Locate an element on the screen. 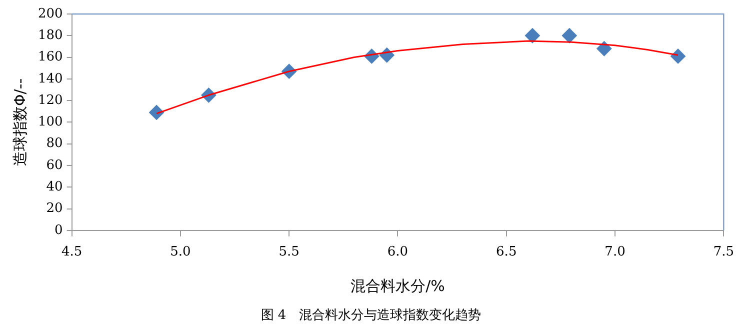 This screenshot has height=332, width=742. x-tick-label: 5.5 is located at coordinates (289, 252).